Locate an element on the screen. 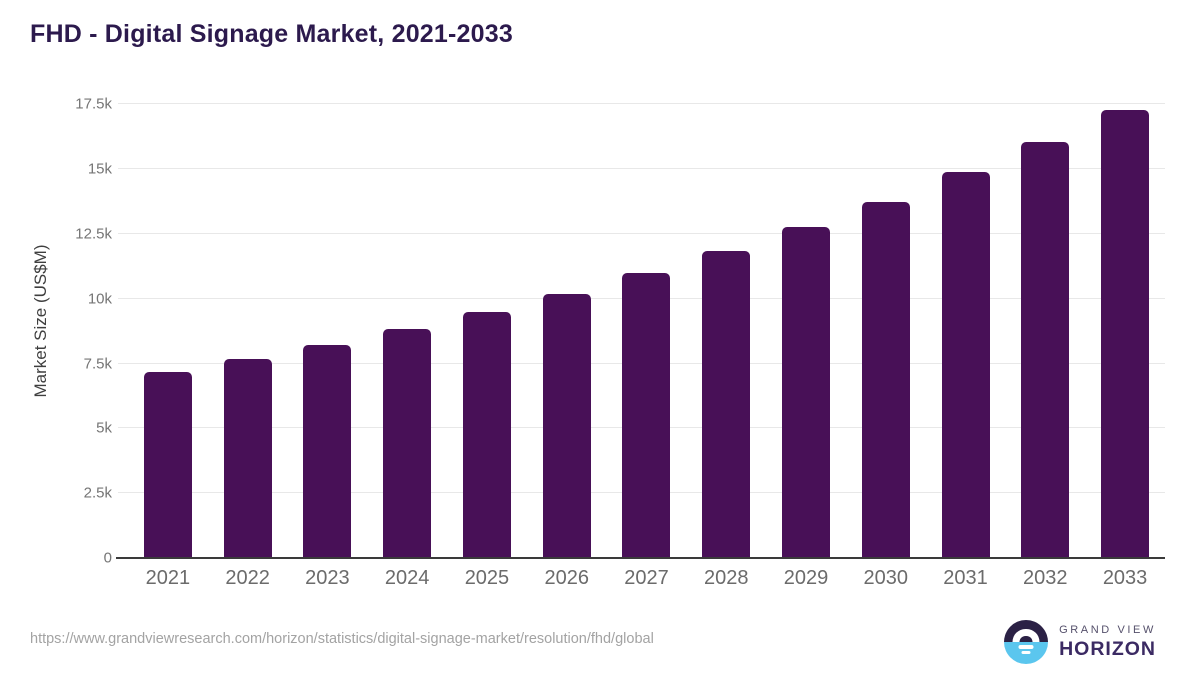  bar-2028 is located at coordinates (726, 404).